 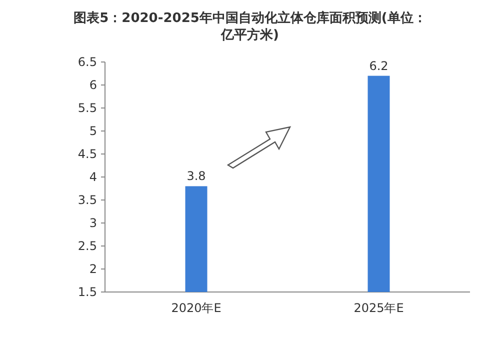 I want to click on x-tick-label: 2020年E, so click(x=196, y=308).